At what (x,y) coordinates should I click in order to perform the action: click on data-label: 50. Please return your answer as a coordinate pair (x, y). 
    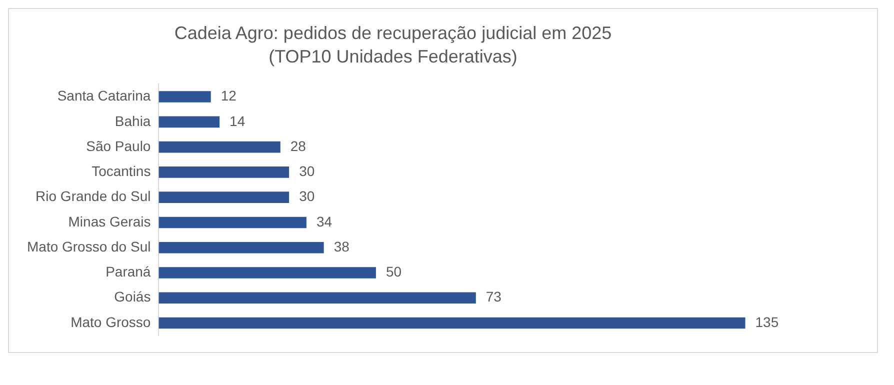
    Looking at the image, I should click on (394, 272).